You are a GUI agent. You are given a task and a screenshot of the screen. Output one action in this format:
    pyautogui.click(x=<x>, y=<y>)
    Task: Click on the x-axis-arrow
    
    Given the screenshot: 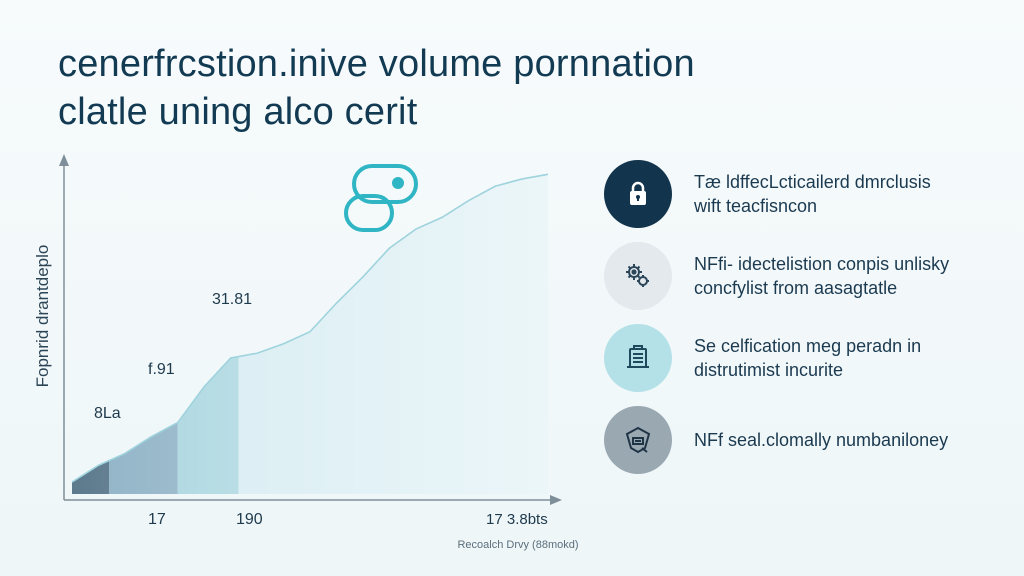 What is the action you would take?
    pyautogui.click(x=556, y=500)
    